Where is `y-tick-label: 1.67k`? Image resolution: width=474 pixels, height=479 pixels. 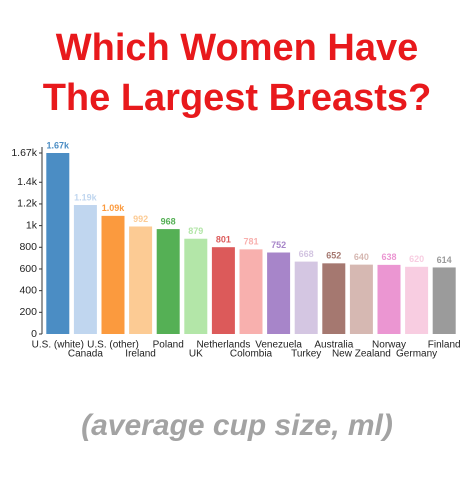
y-tick-label: 1.67k is located at coordinates (24, 153).